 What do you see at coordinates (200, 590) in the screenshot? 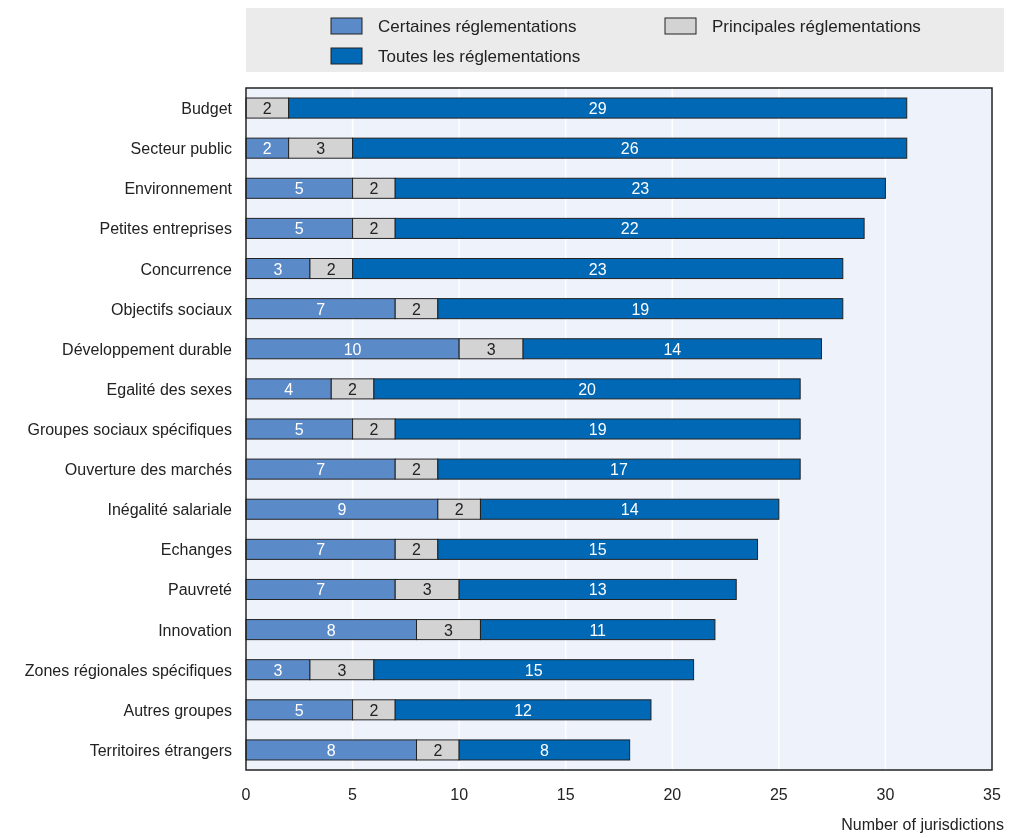
I see `y-tick-label: Pauvreté` at bounding box center [200, 590].